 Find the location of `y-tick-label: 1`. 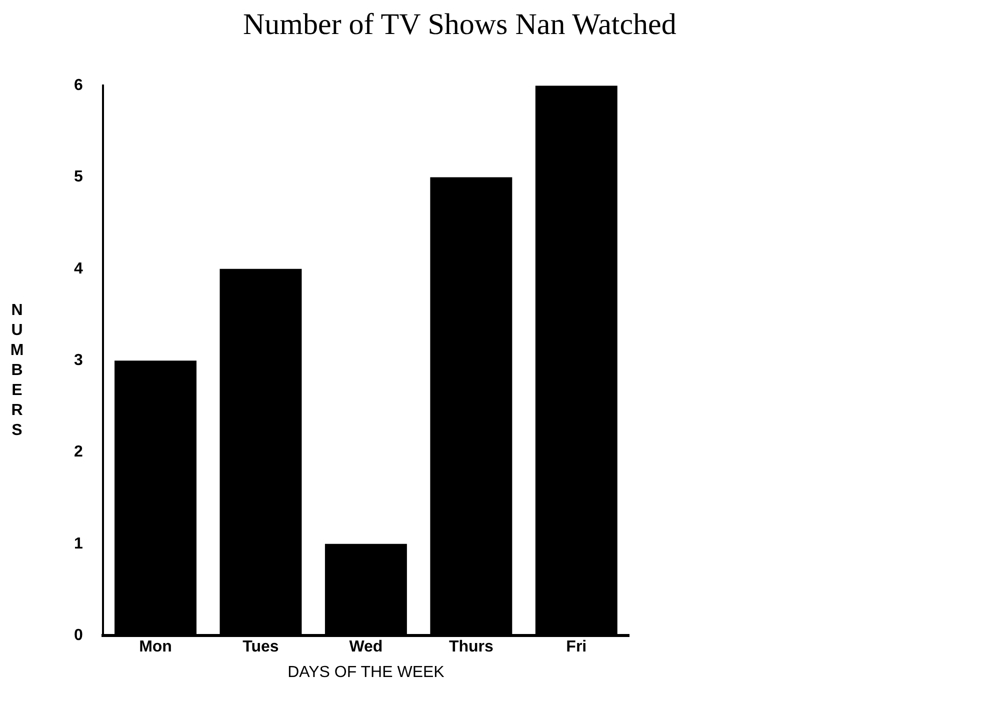

y-tick-label: 1 is located at coordinates (78, 543).